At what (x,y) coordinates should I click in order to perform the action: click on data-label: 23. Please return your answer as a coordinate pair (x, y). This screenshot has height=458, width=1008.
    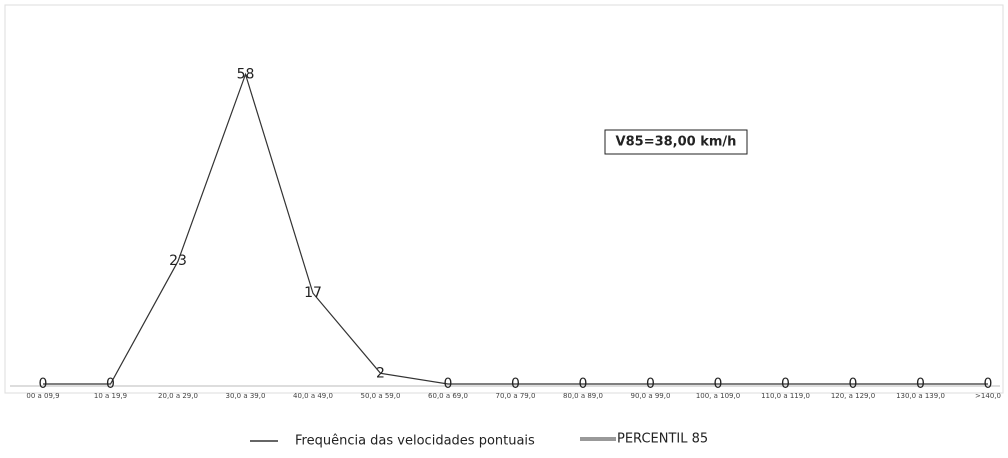
    Looking at the image, I should click on (178, 261).